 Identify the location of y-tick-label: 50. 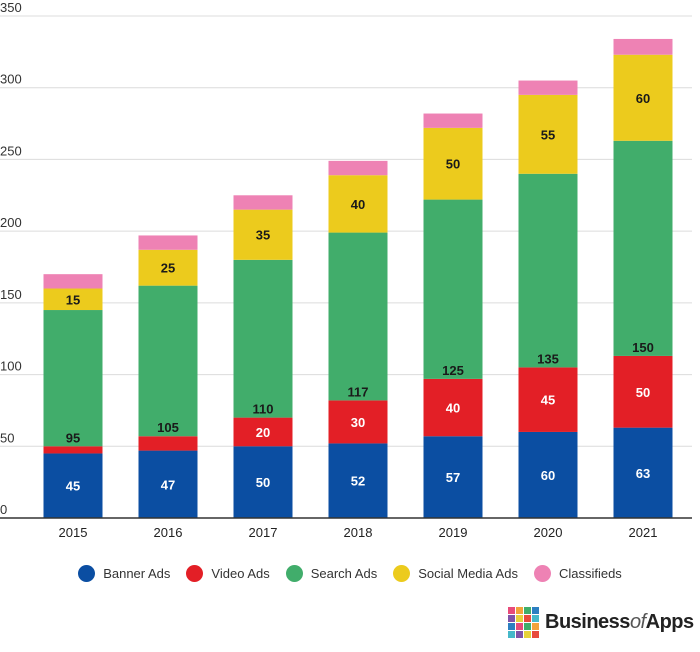
(7, 437).